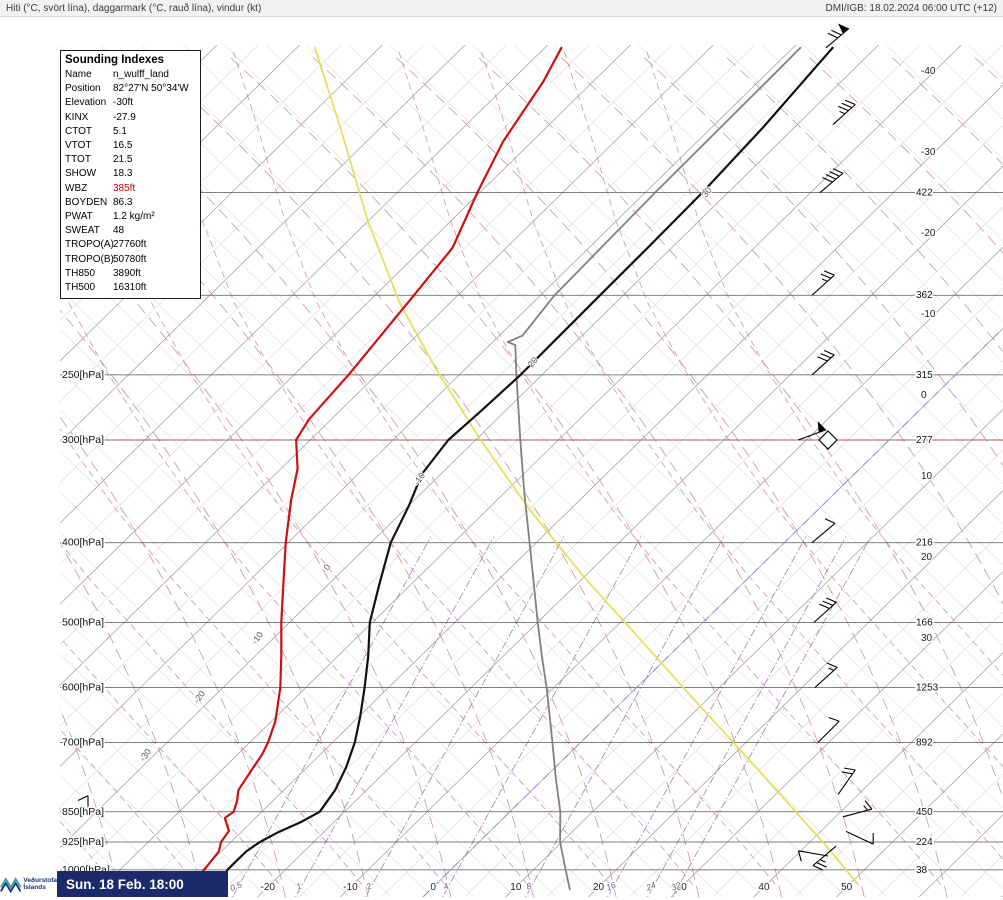  What do you see at coordinates (928, 71) in the screenshot?
I see `svg-text: -40` at bounding box center [928, 71].